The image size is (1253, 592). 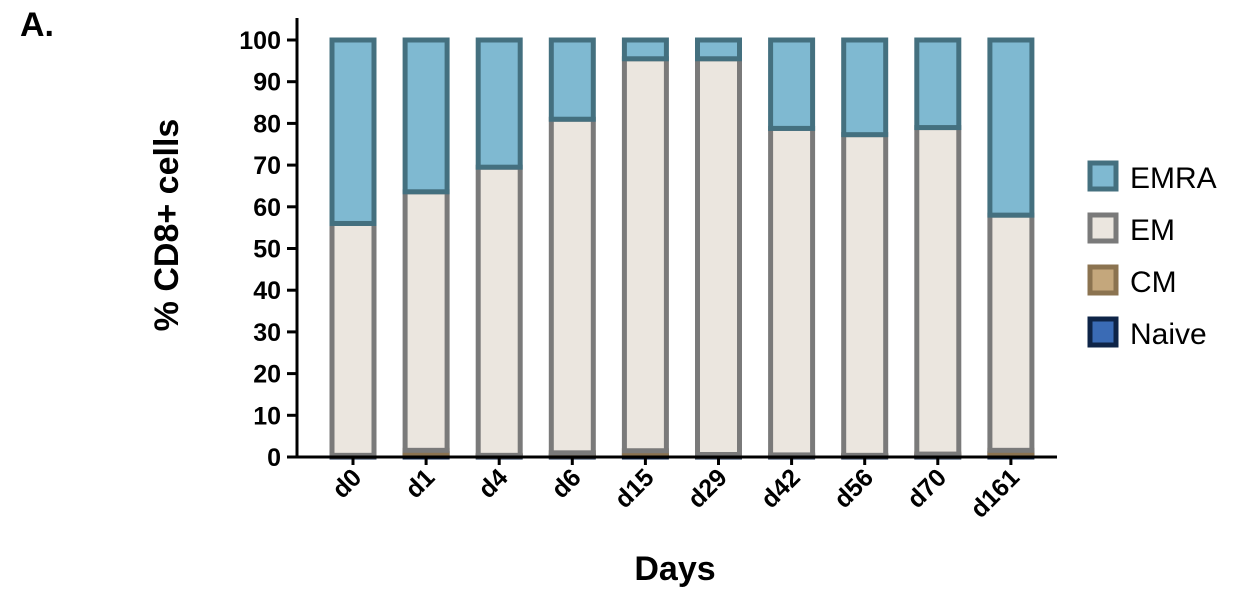 I want to click on legend-swatch-cm, so click(x=1103, y=280).